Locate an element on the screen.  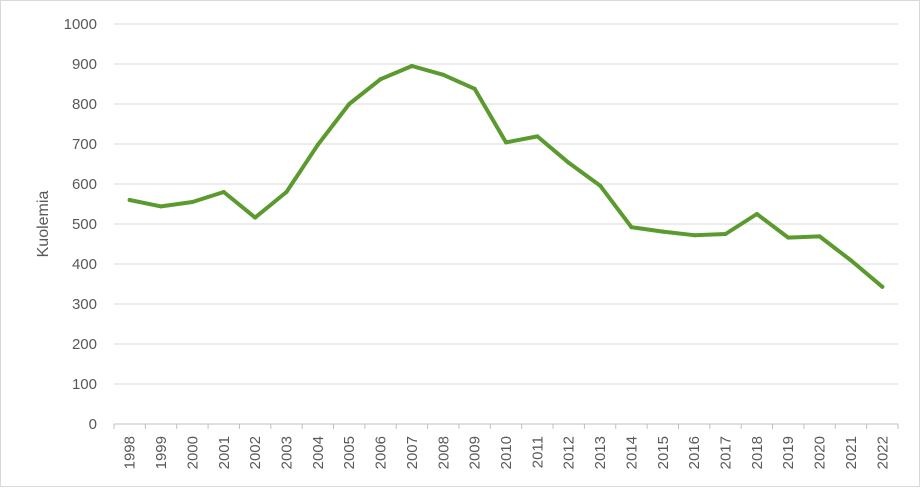
x-tick-label: 2011 is located at coordinates (537, 452).